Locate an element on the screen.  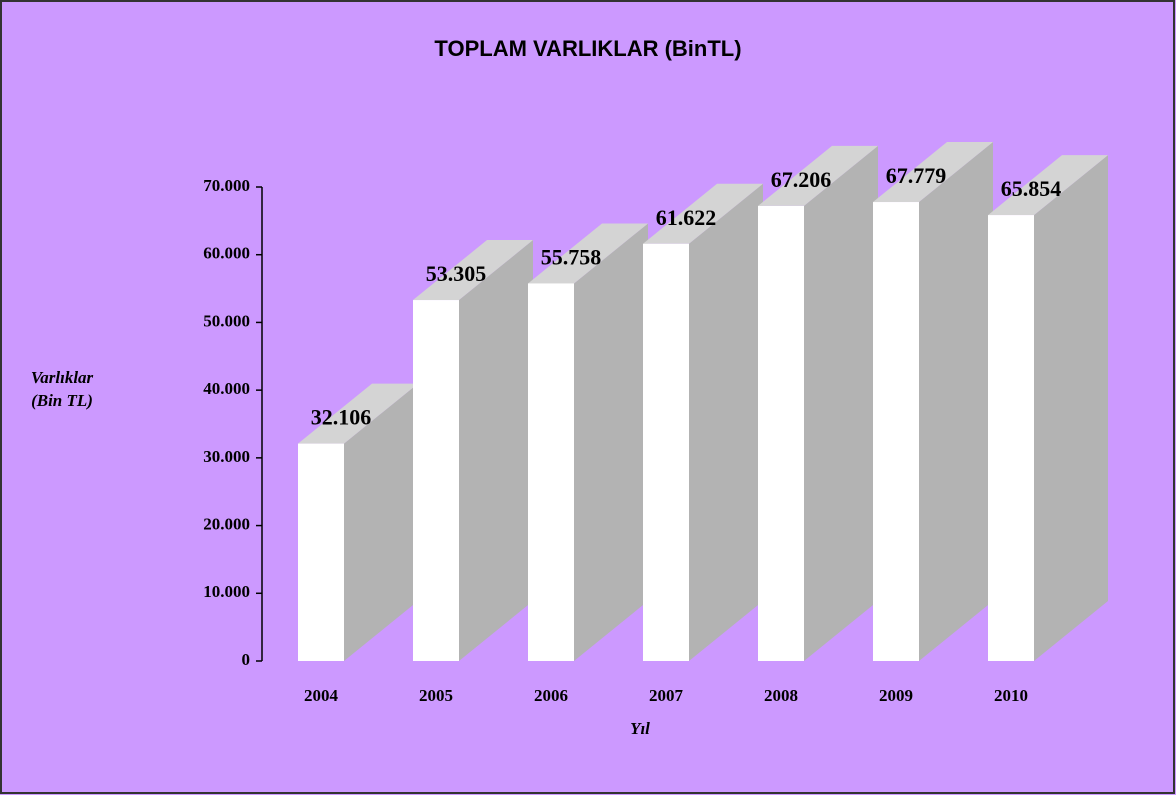
value-label: 67.779 is located at coordinates (916, 175).